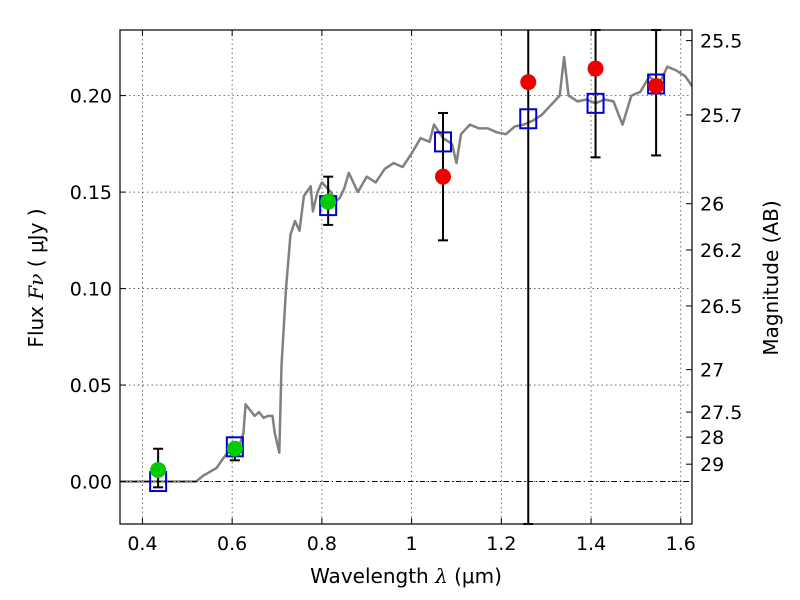 The width and height of the screenshot is (800, 600). Describe the element at coordinates (91, 193) in the screenshot. I see `y-tick-label: 0.15` at that location.